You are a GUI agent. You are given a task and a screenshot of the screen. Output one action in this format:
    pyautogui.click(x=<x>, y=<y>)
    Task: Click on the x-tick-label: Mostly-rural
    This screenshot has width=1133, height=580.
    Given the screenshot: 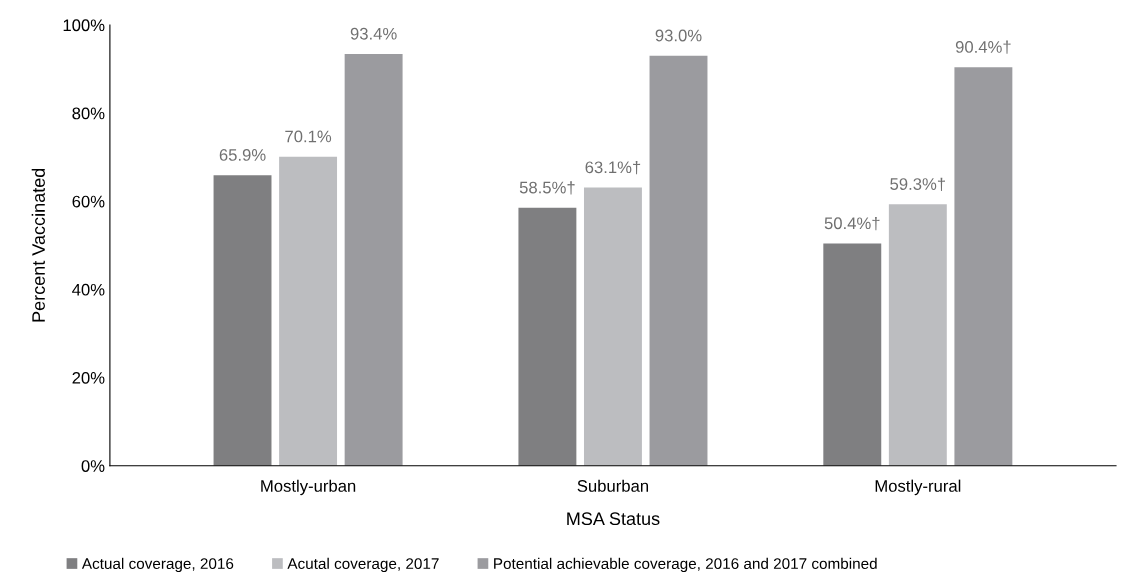 What is the action you would take?
    pyautogui.click(x=918, y=487)
    